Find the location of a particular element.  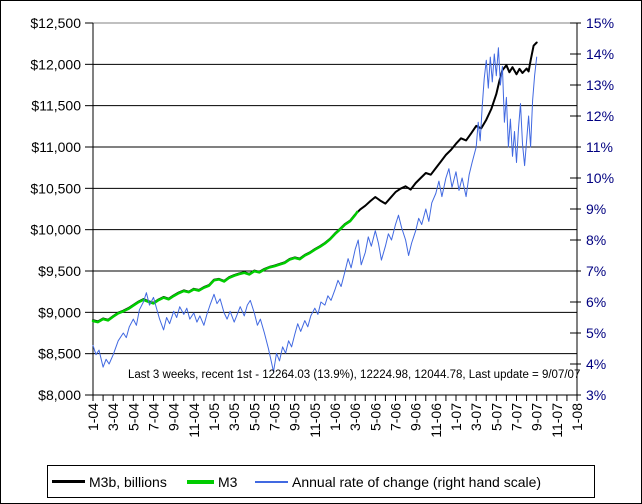

legend-line-sample-rate is located at coordinates (271, 481).